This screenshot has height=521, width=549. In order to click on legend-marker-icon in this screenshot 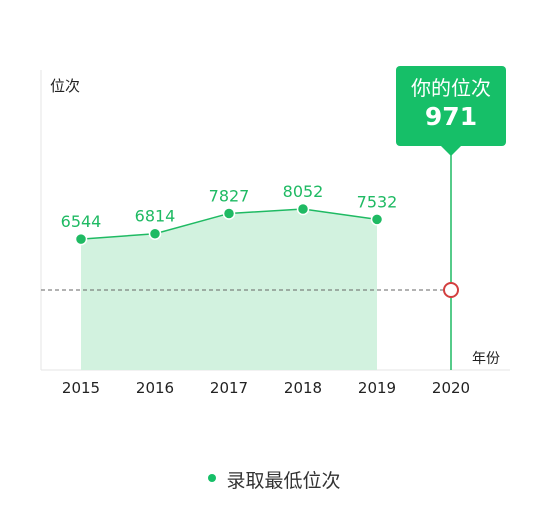, I will do `click(212, 477)`.